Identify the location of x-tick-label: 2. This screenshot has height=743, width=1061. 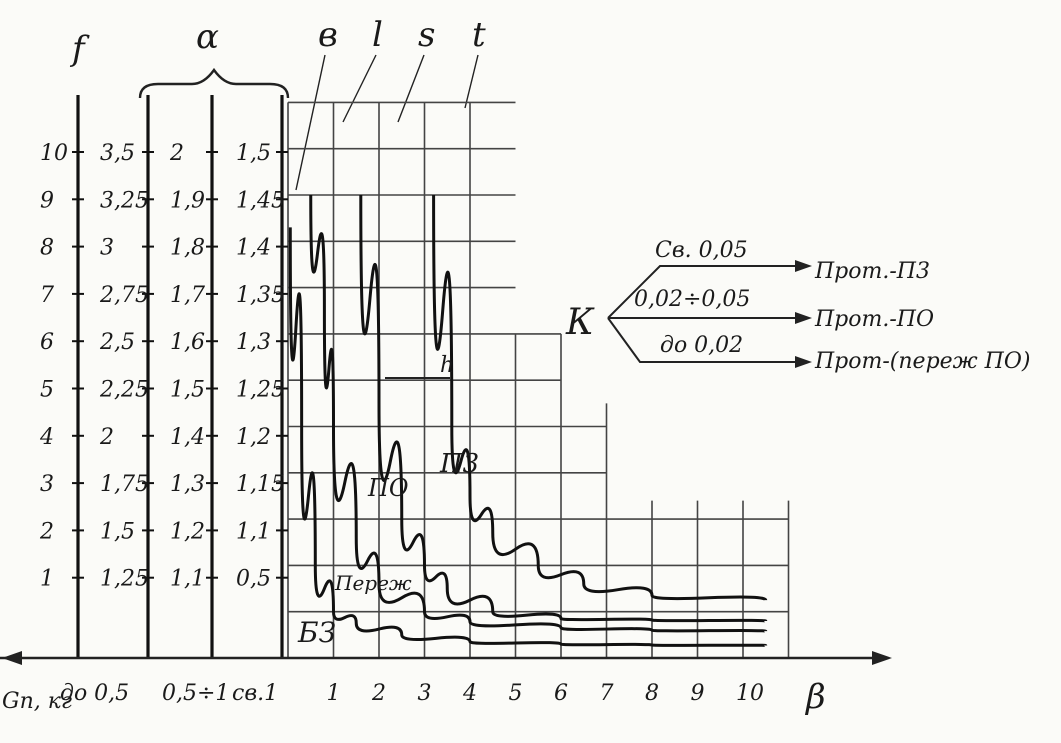
(378, 693).